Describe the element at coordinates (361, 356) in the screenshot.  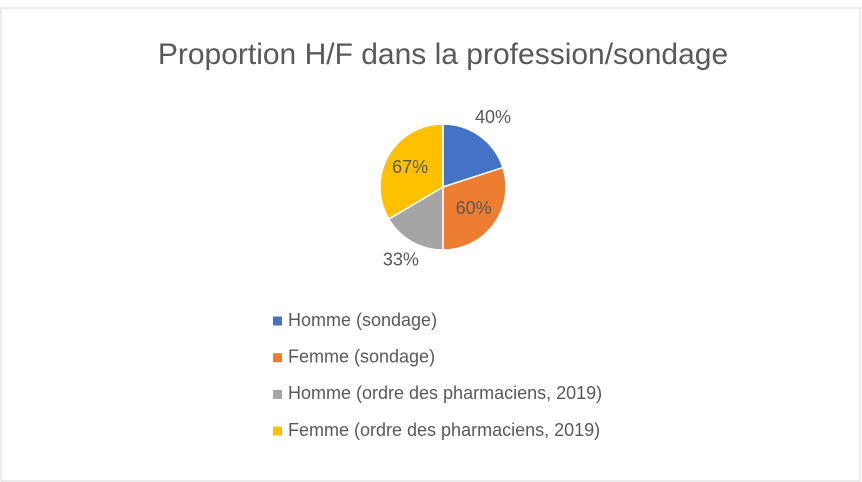
I see `legend-label: Femme (sondage)` at that location.